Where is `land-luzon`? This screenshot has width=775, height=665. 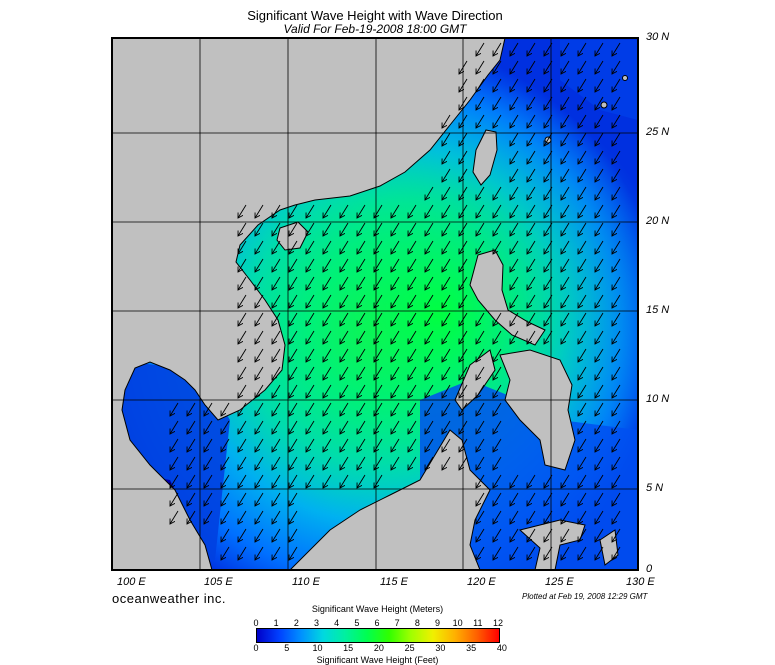 land-luzon is located at coordinates (507, 297).